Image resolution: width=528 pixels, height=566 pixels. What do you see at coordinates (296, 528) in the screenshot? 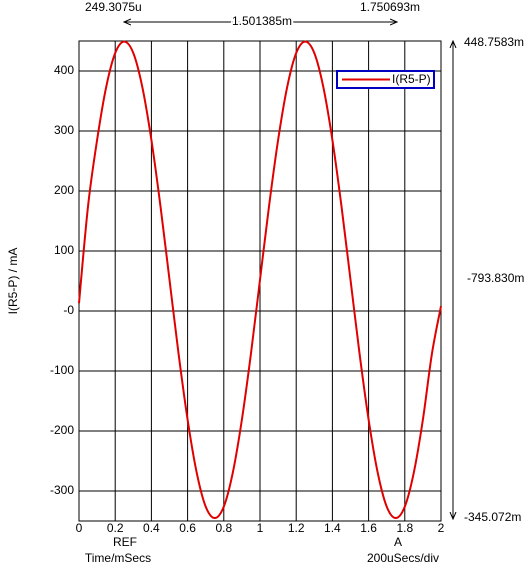
I see `x-tick-label: 1.2` at bounding box center [296, 528].